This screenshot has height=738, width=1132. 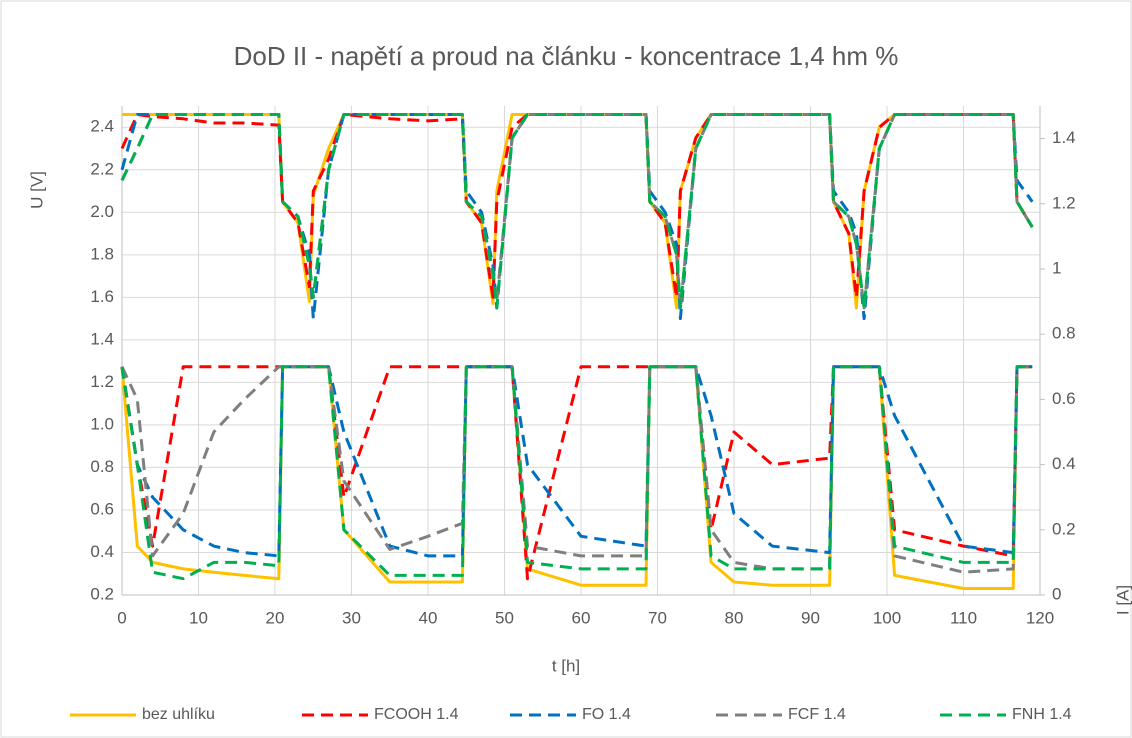 I want to click on y-tick-label: 1.2, so click(x=102, y=381).